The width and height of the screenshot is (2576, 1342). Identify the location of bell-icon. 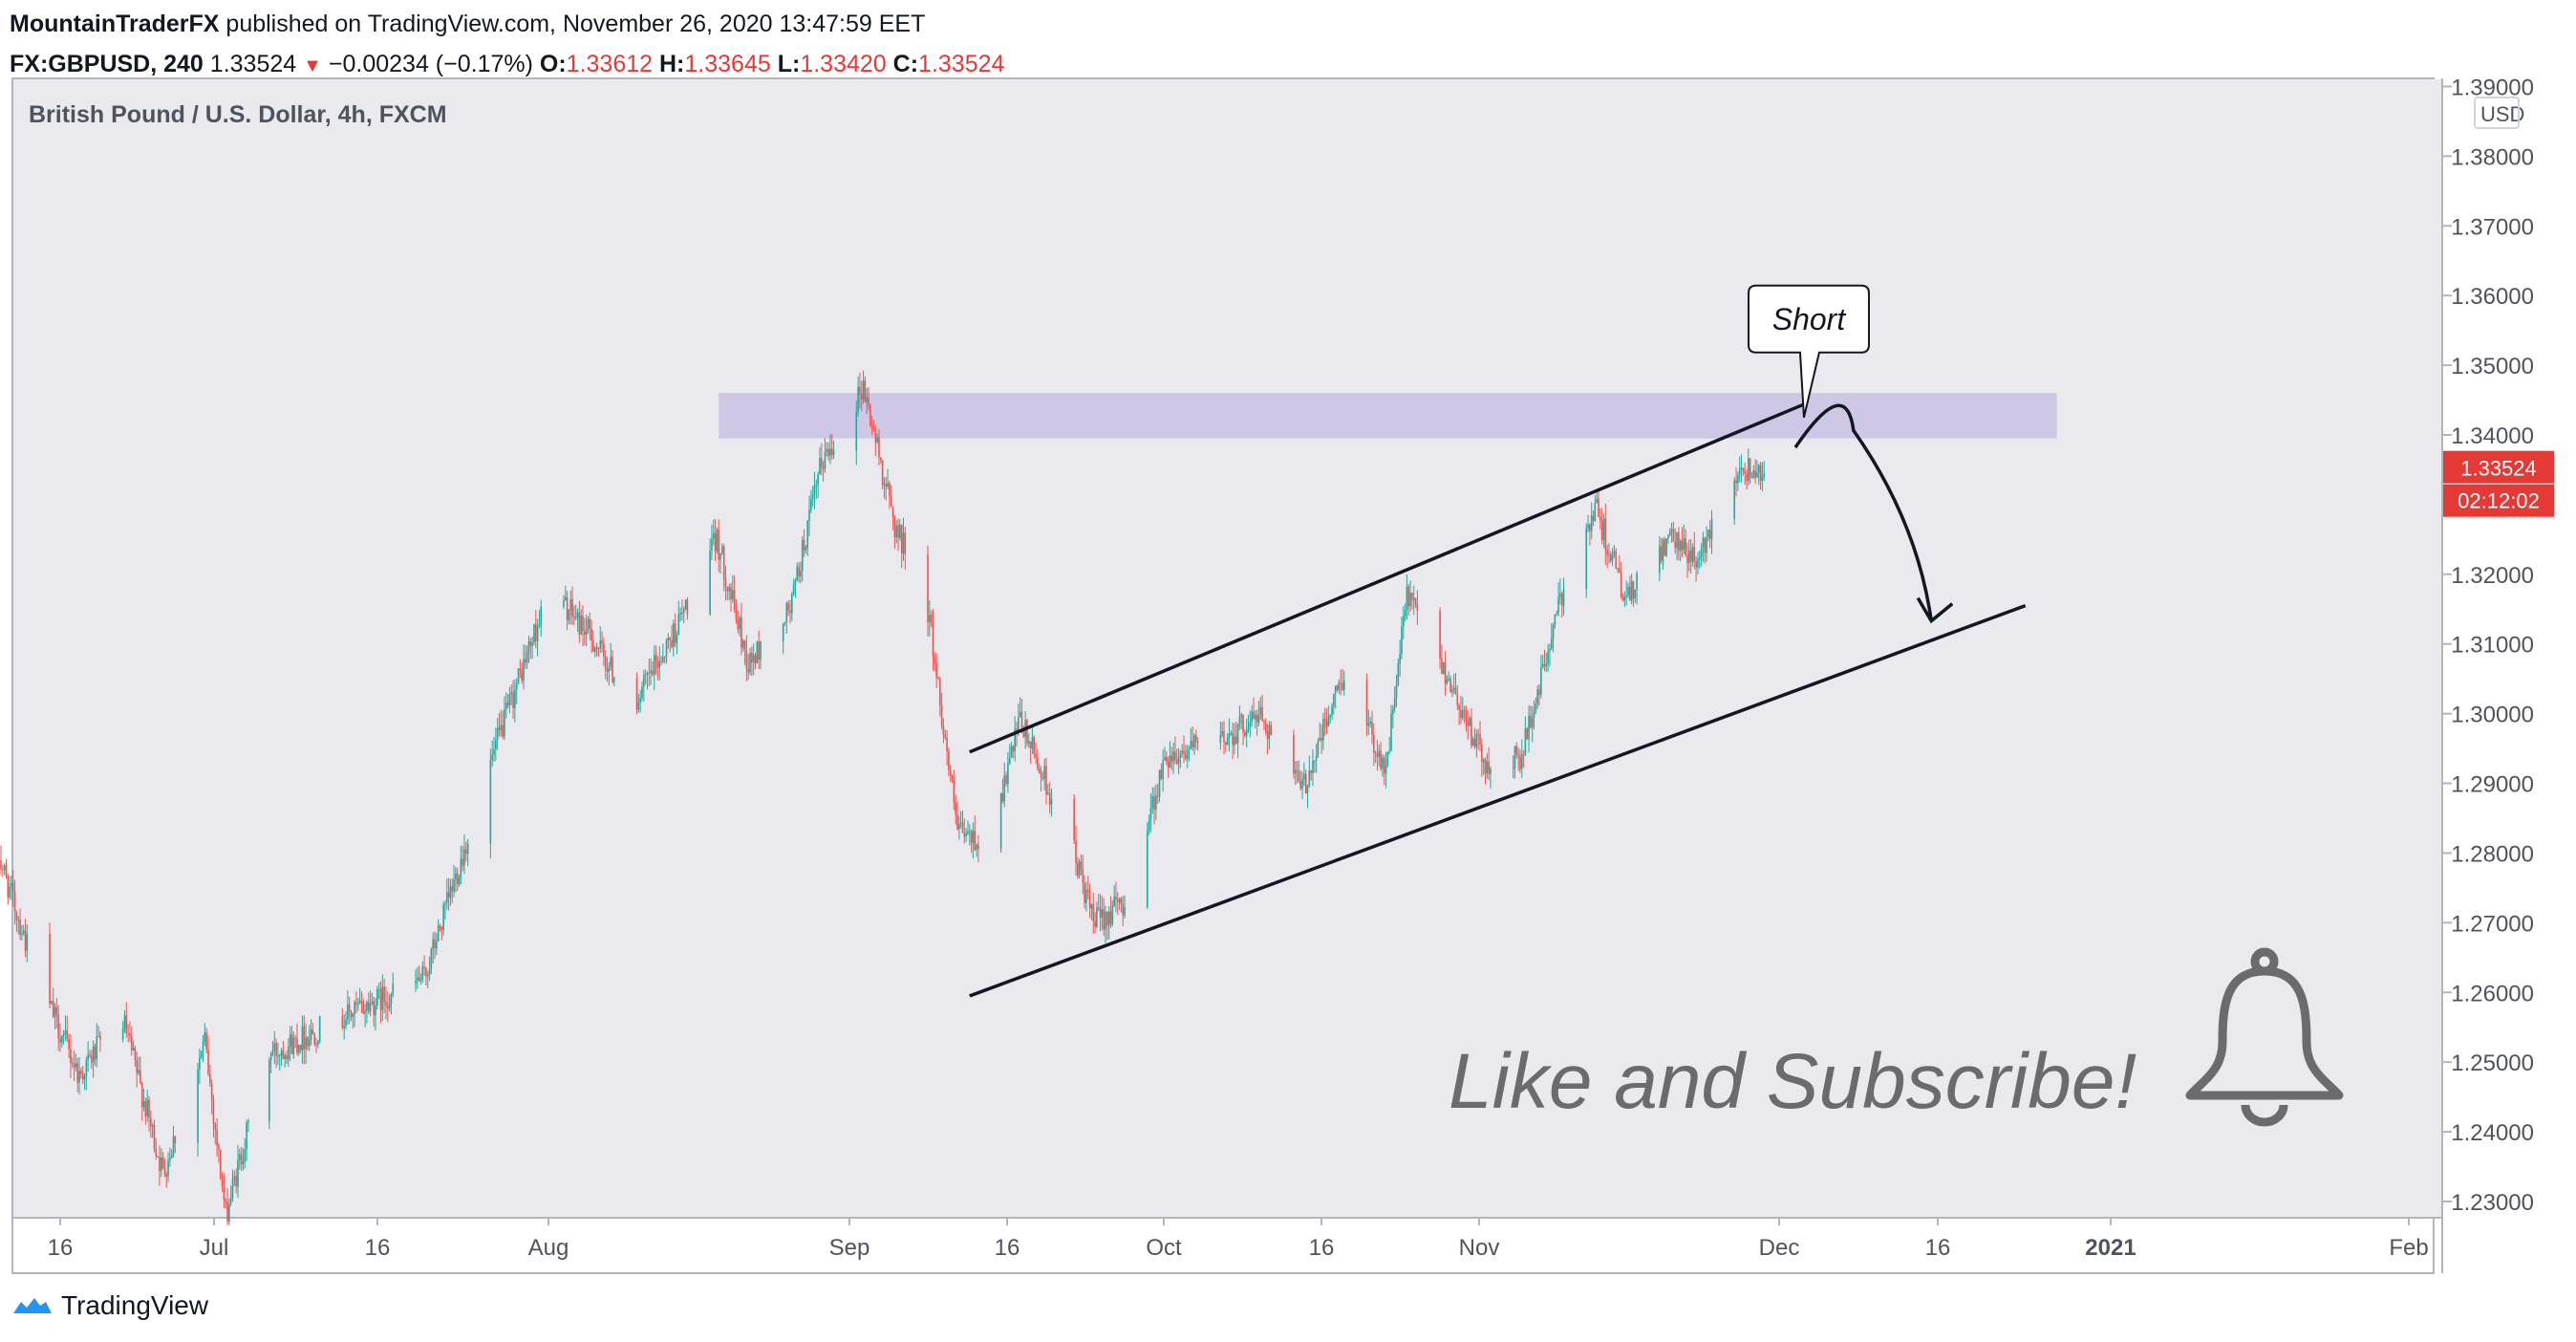
(2264, 1037).